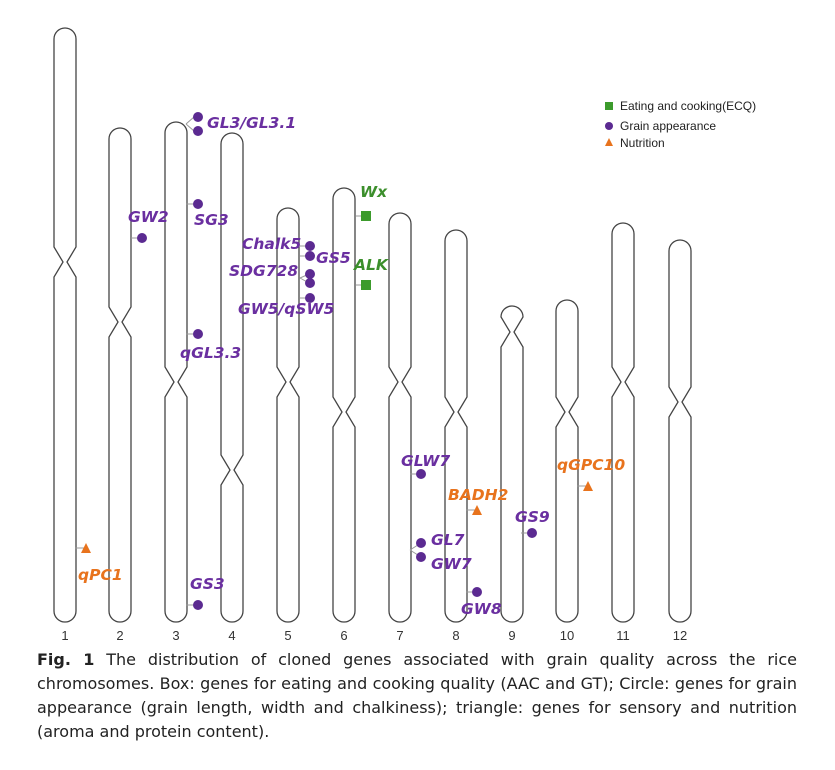  Describe the element at coordinates (210, 353) in the screenshot. I see `label-qgl3-3: qGL3.3` at that location.